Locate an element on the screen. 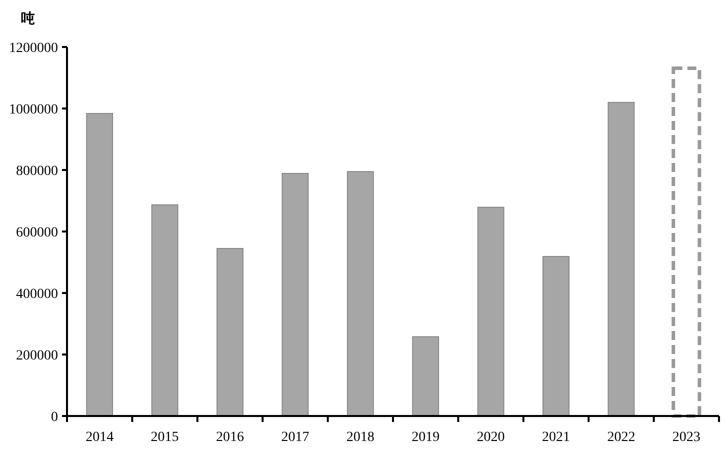 The height and width of the screenshot is (449, 723). y-tick-label: 400000 is located at coordinates (37, 294).